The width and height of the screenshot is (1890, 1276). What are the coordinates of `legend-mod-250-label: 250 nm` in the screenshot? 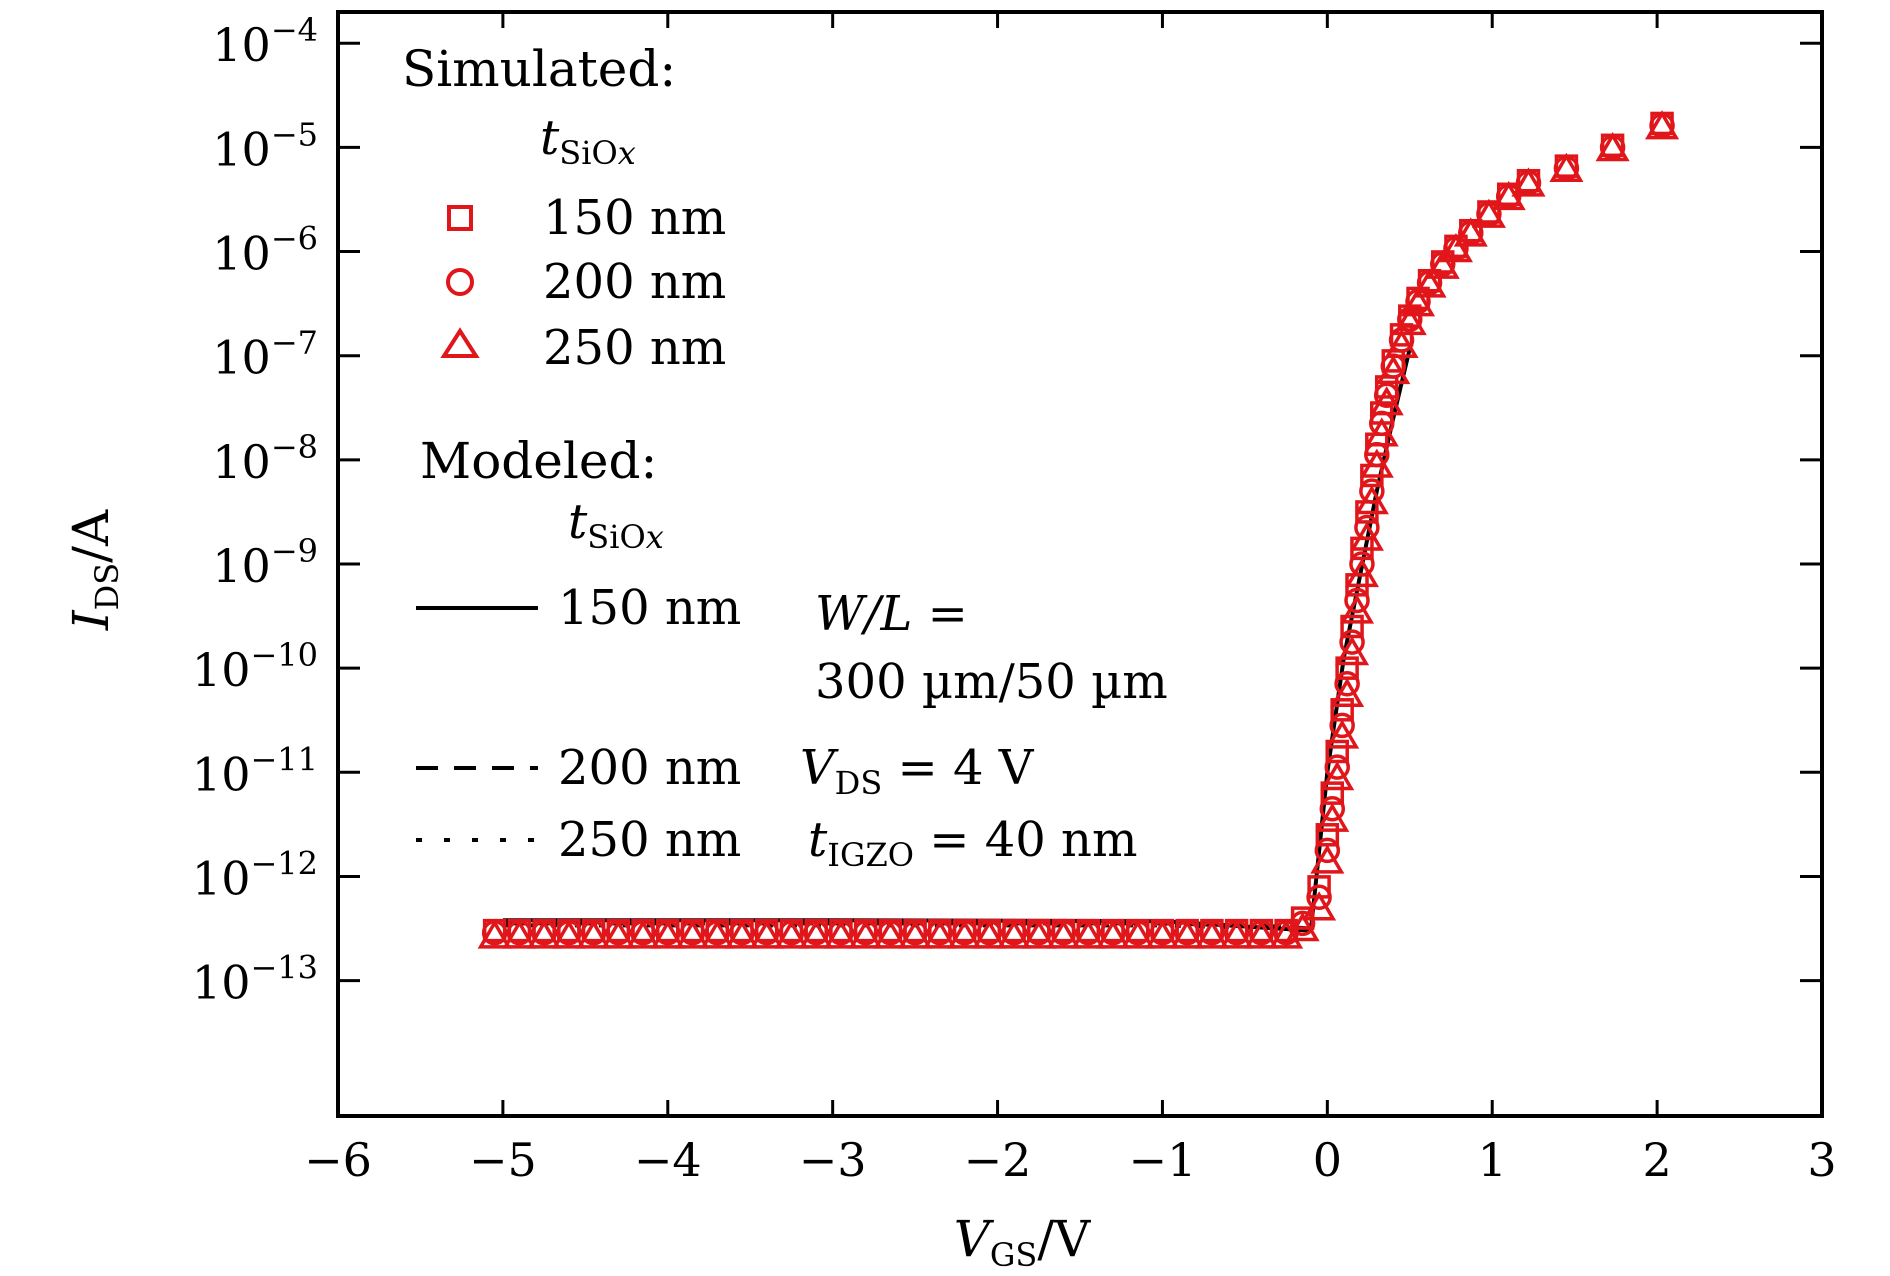 It's located at (649, 840).